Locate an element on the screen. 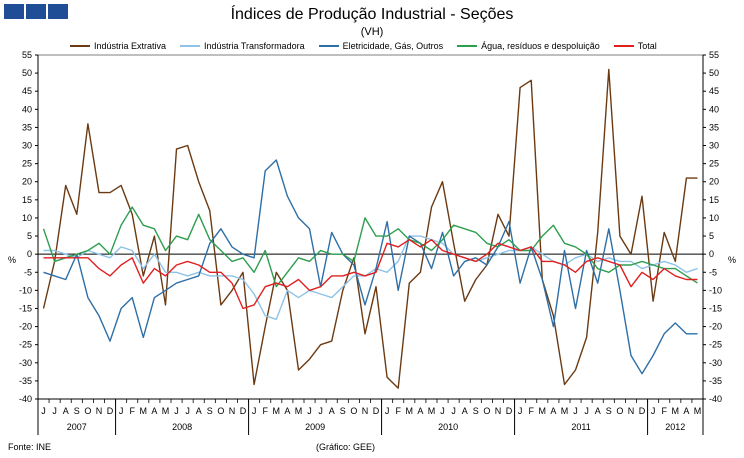  y-tick-label-right: 10 is located at coordinates (714, 218).